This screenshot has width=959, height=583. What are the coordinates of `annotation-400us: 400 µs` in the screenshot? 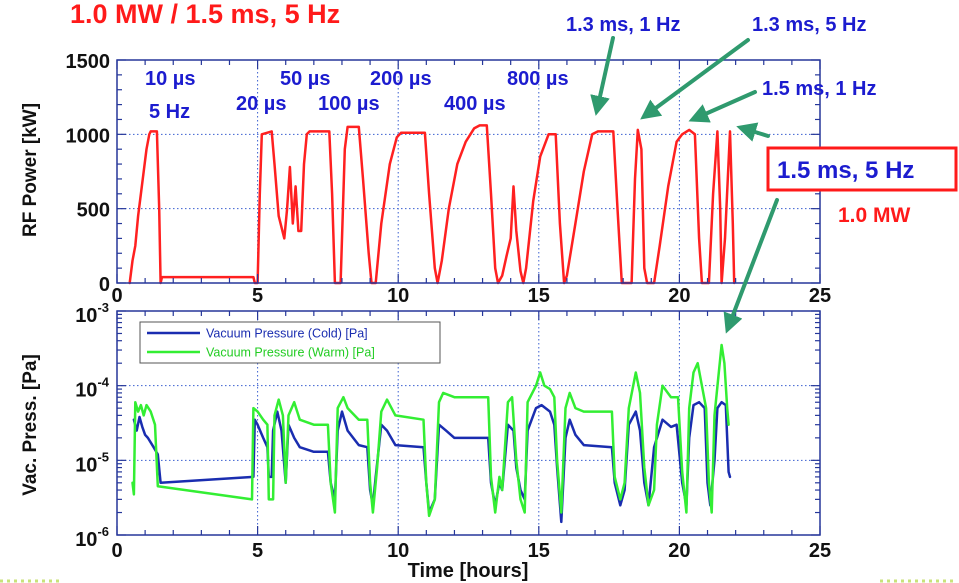 It's located at (475, 104).